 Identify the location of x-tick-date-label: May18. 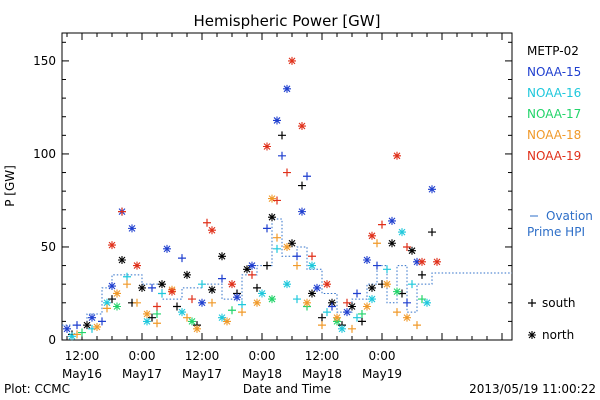
(322, 374).